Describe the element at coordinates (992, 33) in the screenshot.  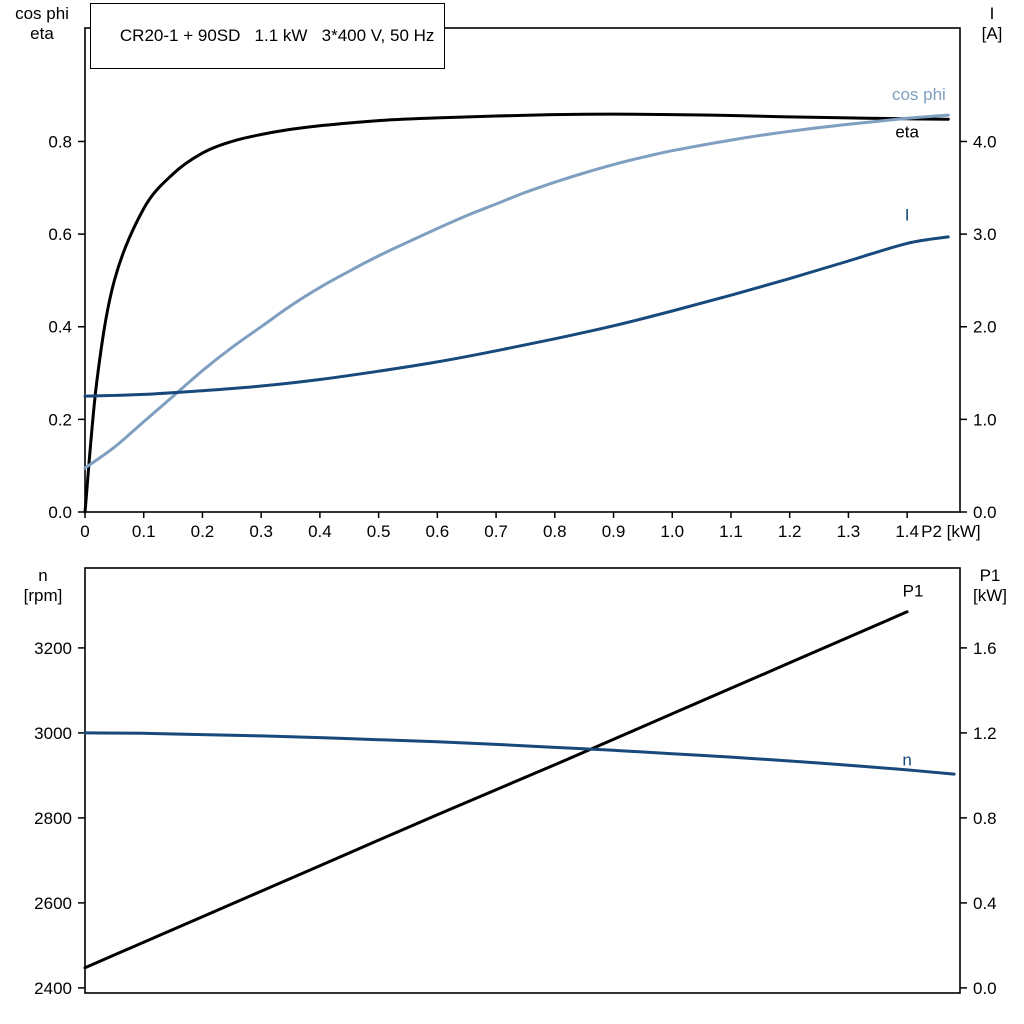
I see `right-axis-title-line2: [A]` at that location.